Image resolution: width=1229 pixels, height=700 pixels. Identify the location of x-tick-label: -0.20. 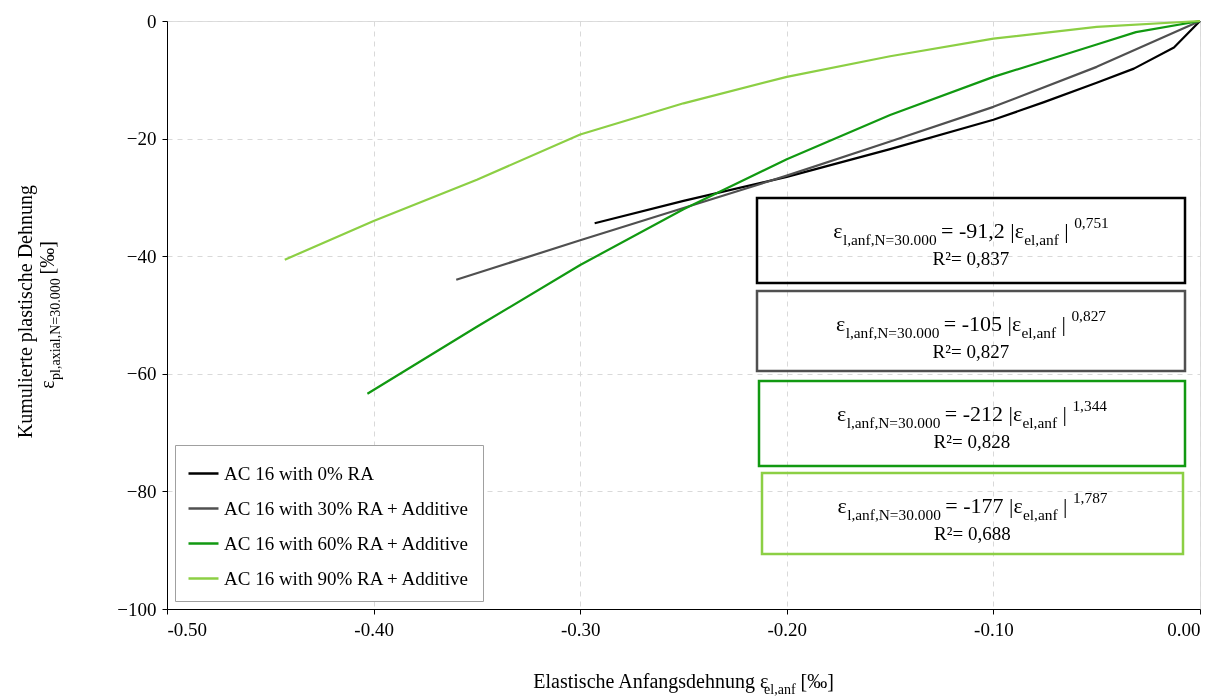
(787, 629).